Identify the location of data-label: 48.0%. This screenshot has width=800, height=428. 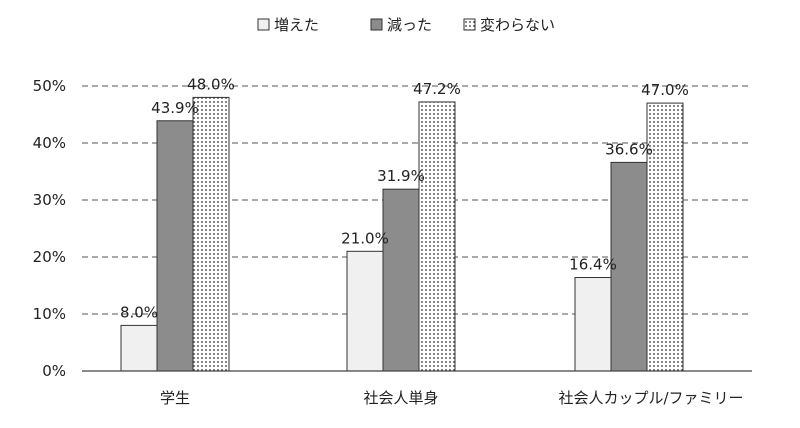
(211, 84).